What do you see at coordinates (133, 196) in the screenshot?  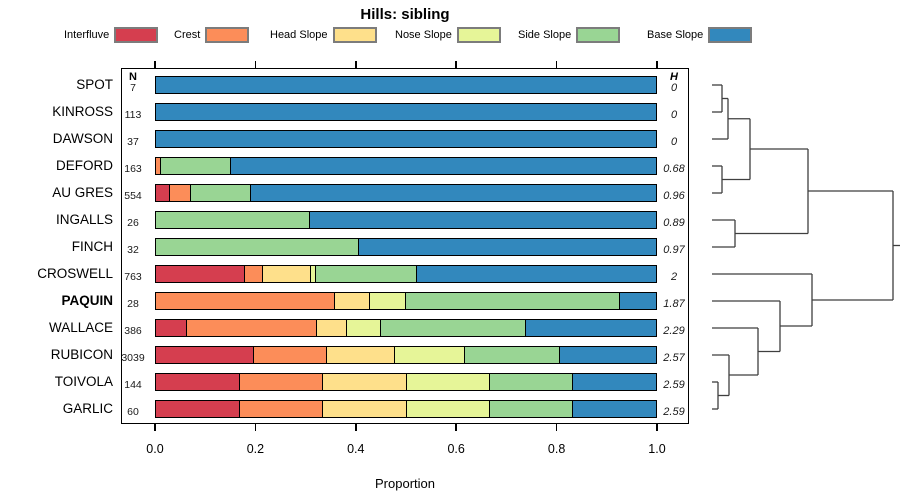 I see `n-value: 554` at bounding box center [133, 196].